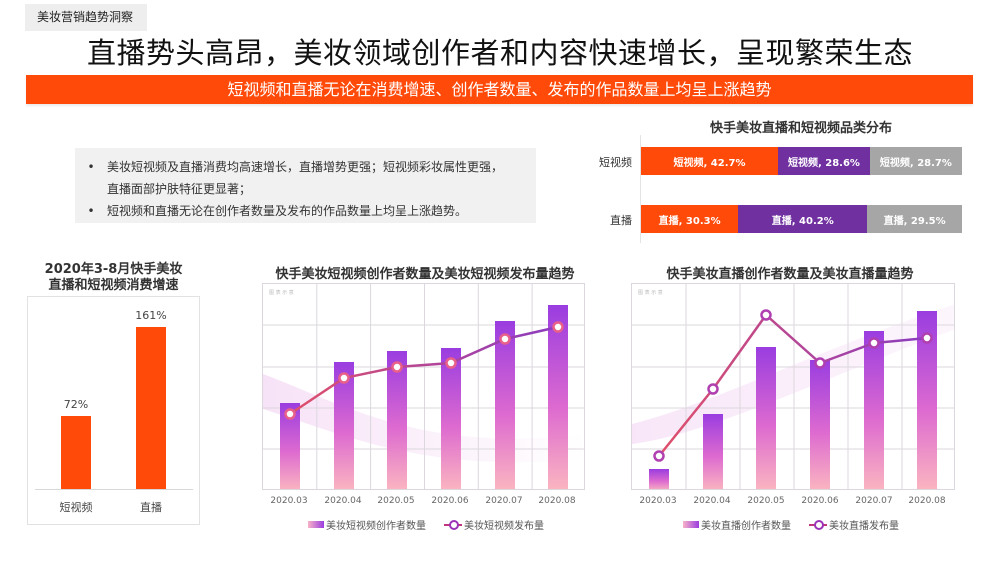  What do you see at coordinates (915, 161) in the screenshot?
I see `segment: 短视频, 28.7%` at bounding box center [915, 161].